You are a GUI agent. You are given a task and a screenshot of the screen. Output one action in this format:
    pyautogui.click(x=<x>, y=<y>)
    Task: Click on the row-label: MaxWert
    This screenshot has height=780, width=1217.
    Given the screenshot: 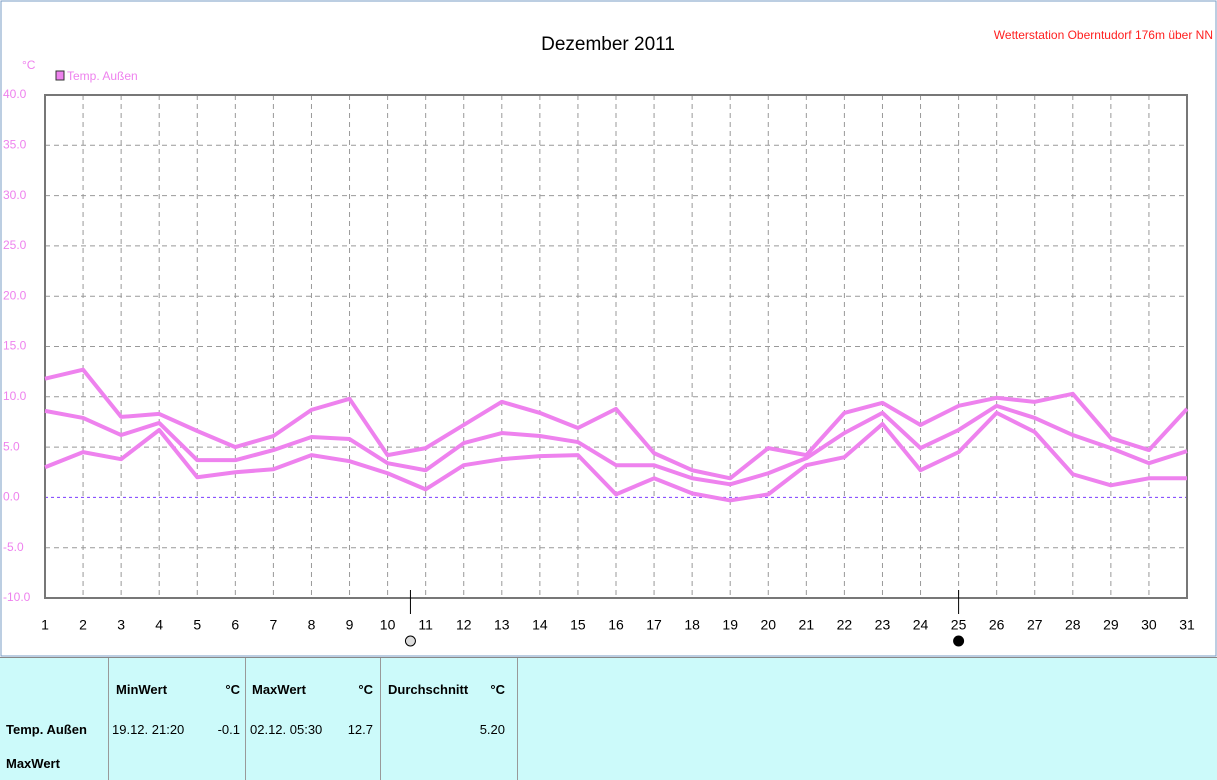 What is the action you would take?
    pyautogui.click(x=33, y=763)
    